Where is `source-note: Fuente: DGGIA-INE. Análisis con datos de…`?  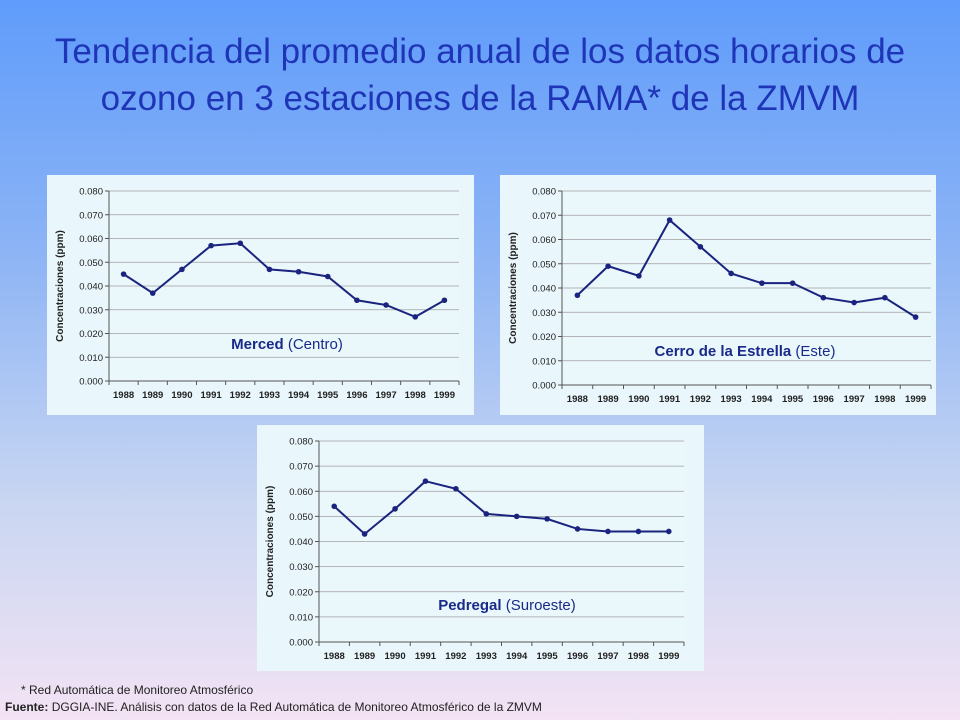
source-note: Fuente: DGGIA-INE. Análisis con datos de… is located at coordinates (273, 707).